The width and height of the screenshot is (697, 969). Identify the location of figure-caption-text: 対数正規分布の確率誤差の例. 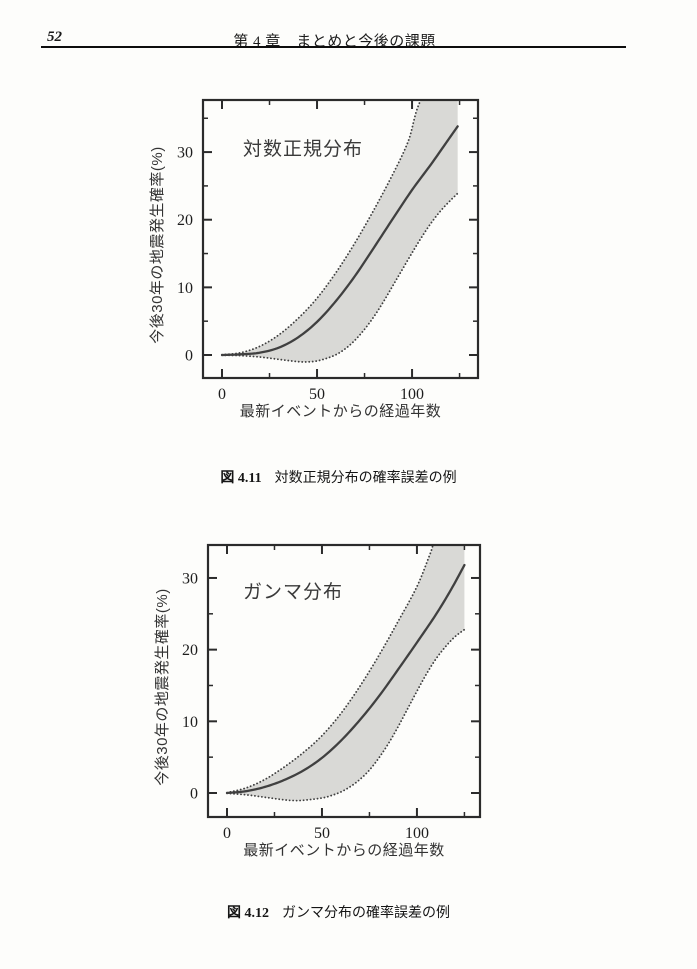
(365, 478).